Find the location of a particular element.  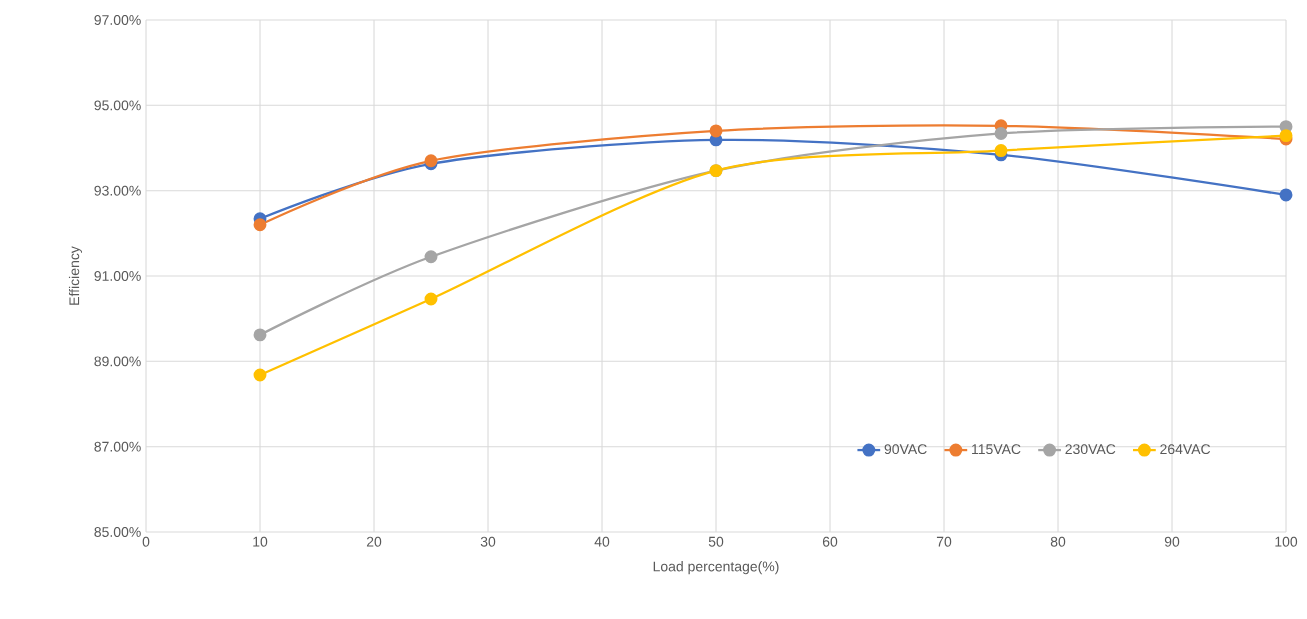

legend-label: 90VAC is located at coordinates (905, 449).